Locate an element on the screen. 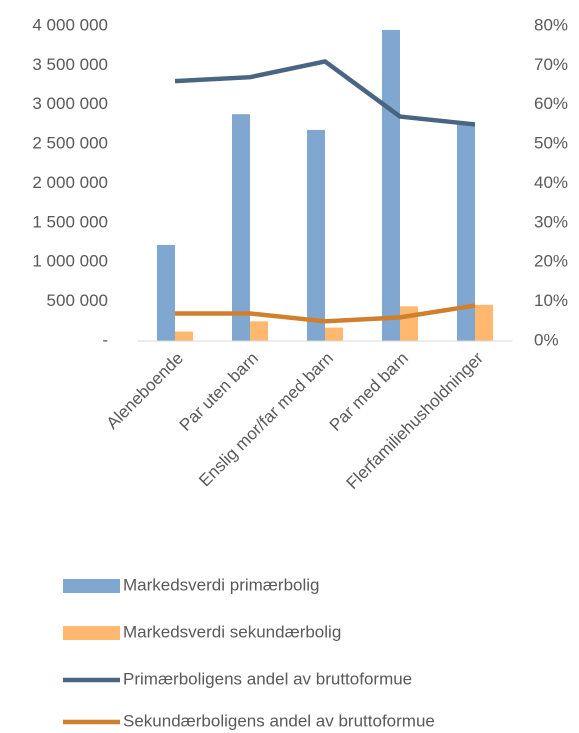 Image resolution: width=579 pixels, height=733 pixels. legend-label: Primærboligens andel av bruttoformue is located at coordinates (267, 678).